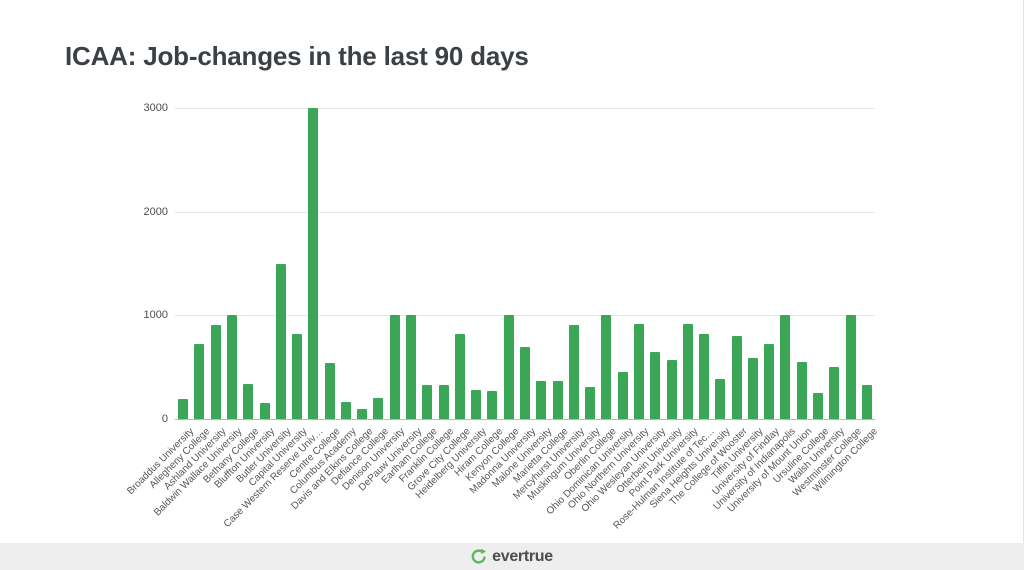  Describe the element at coordinates (479, 556) in the screenshot. I see `evertrue-logo-icon` at that location.